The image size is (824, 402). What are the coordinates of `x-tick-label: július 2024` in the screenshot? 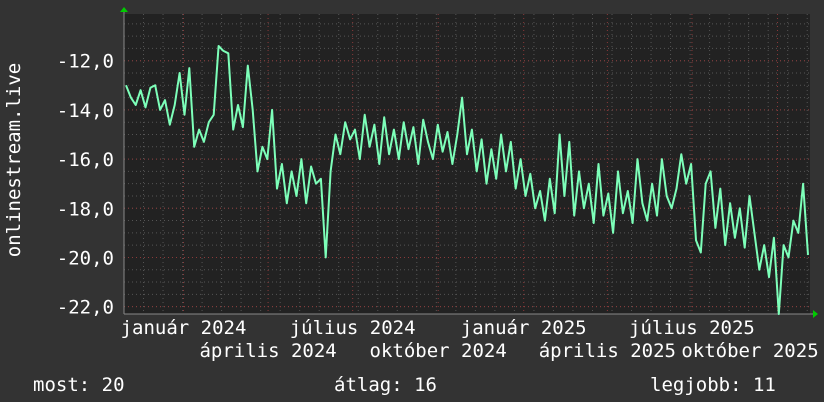 It's located at (353, 328).